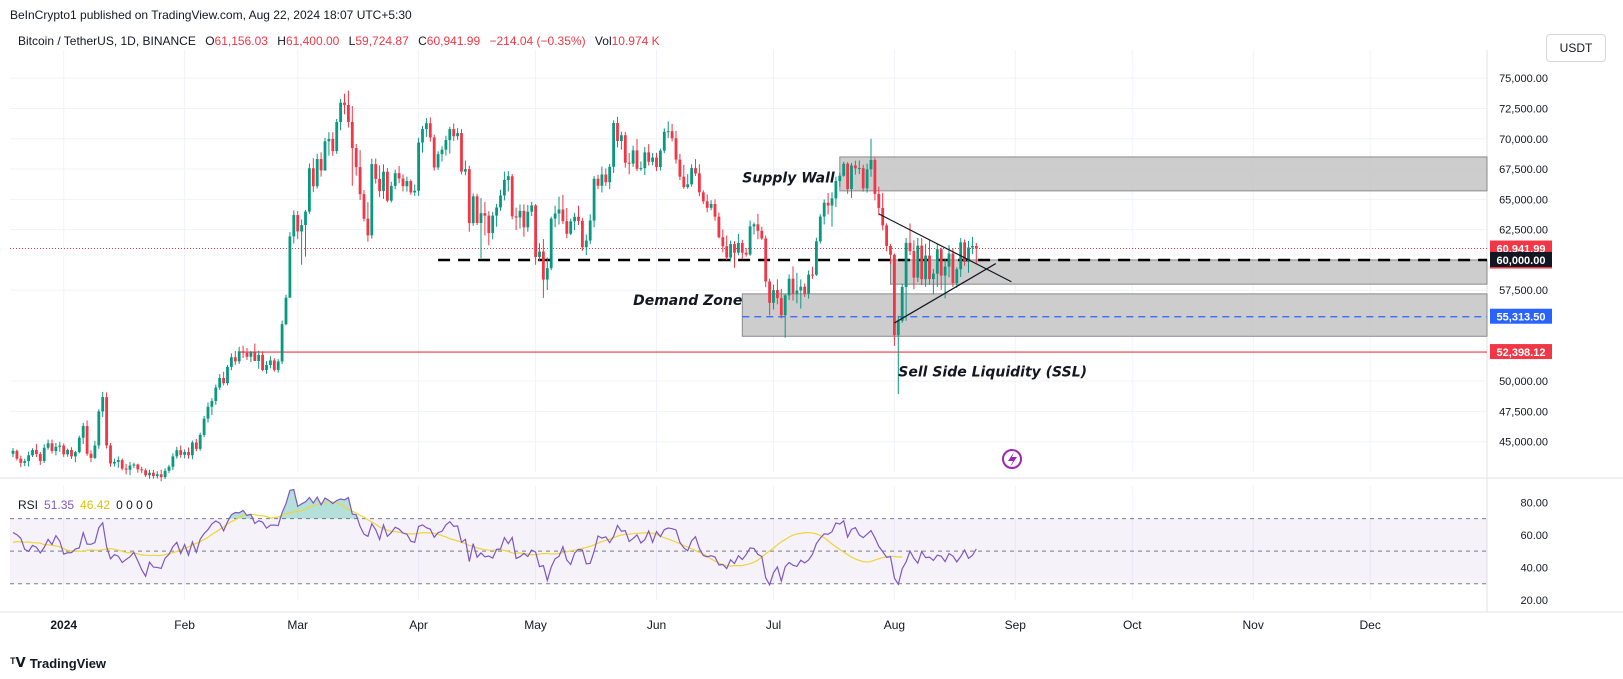 The height and width of the screenshot is (679, 1623). I want to click on rsi-tick-label: 20.00, so click(1534, 601).